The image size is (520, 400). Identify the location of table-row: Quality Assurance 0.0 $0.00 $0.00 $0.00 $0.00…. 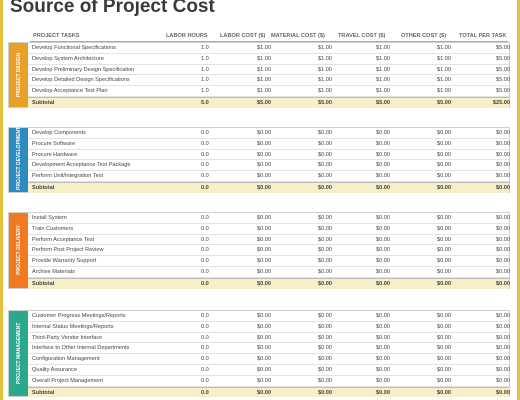
(269, 370).